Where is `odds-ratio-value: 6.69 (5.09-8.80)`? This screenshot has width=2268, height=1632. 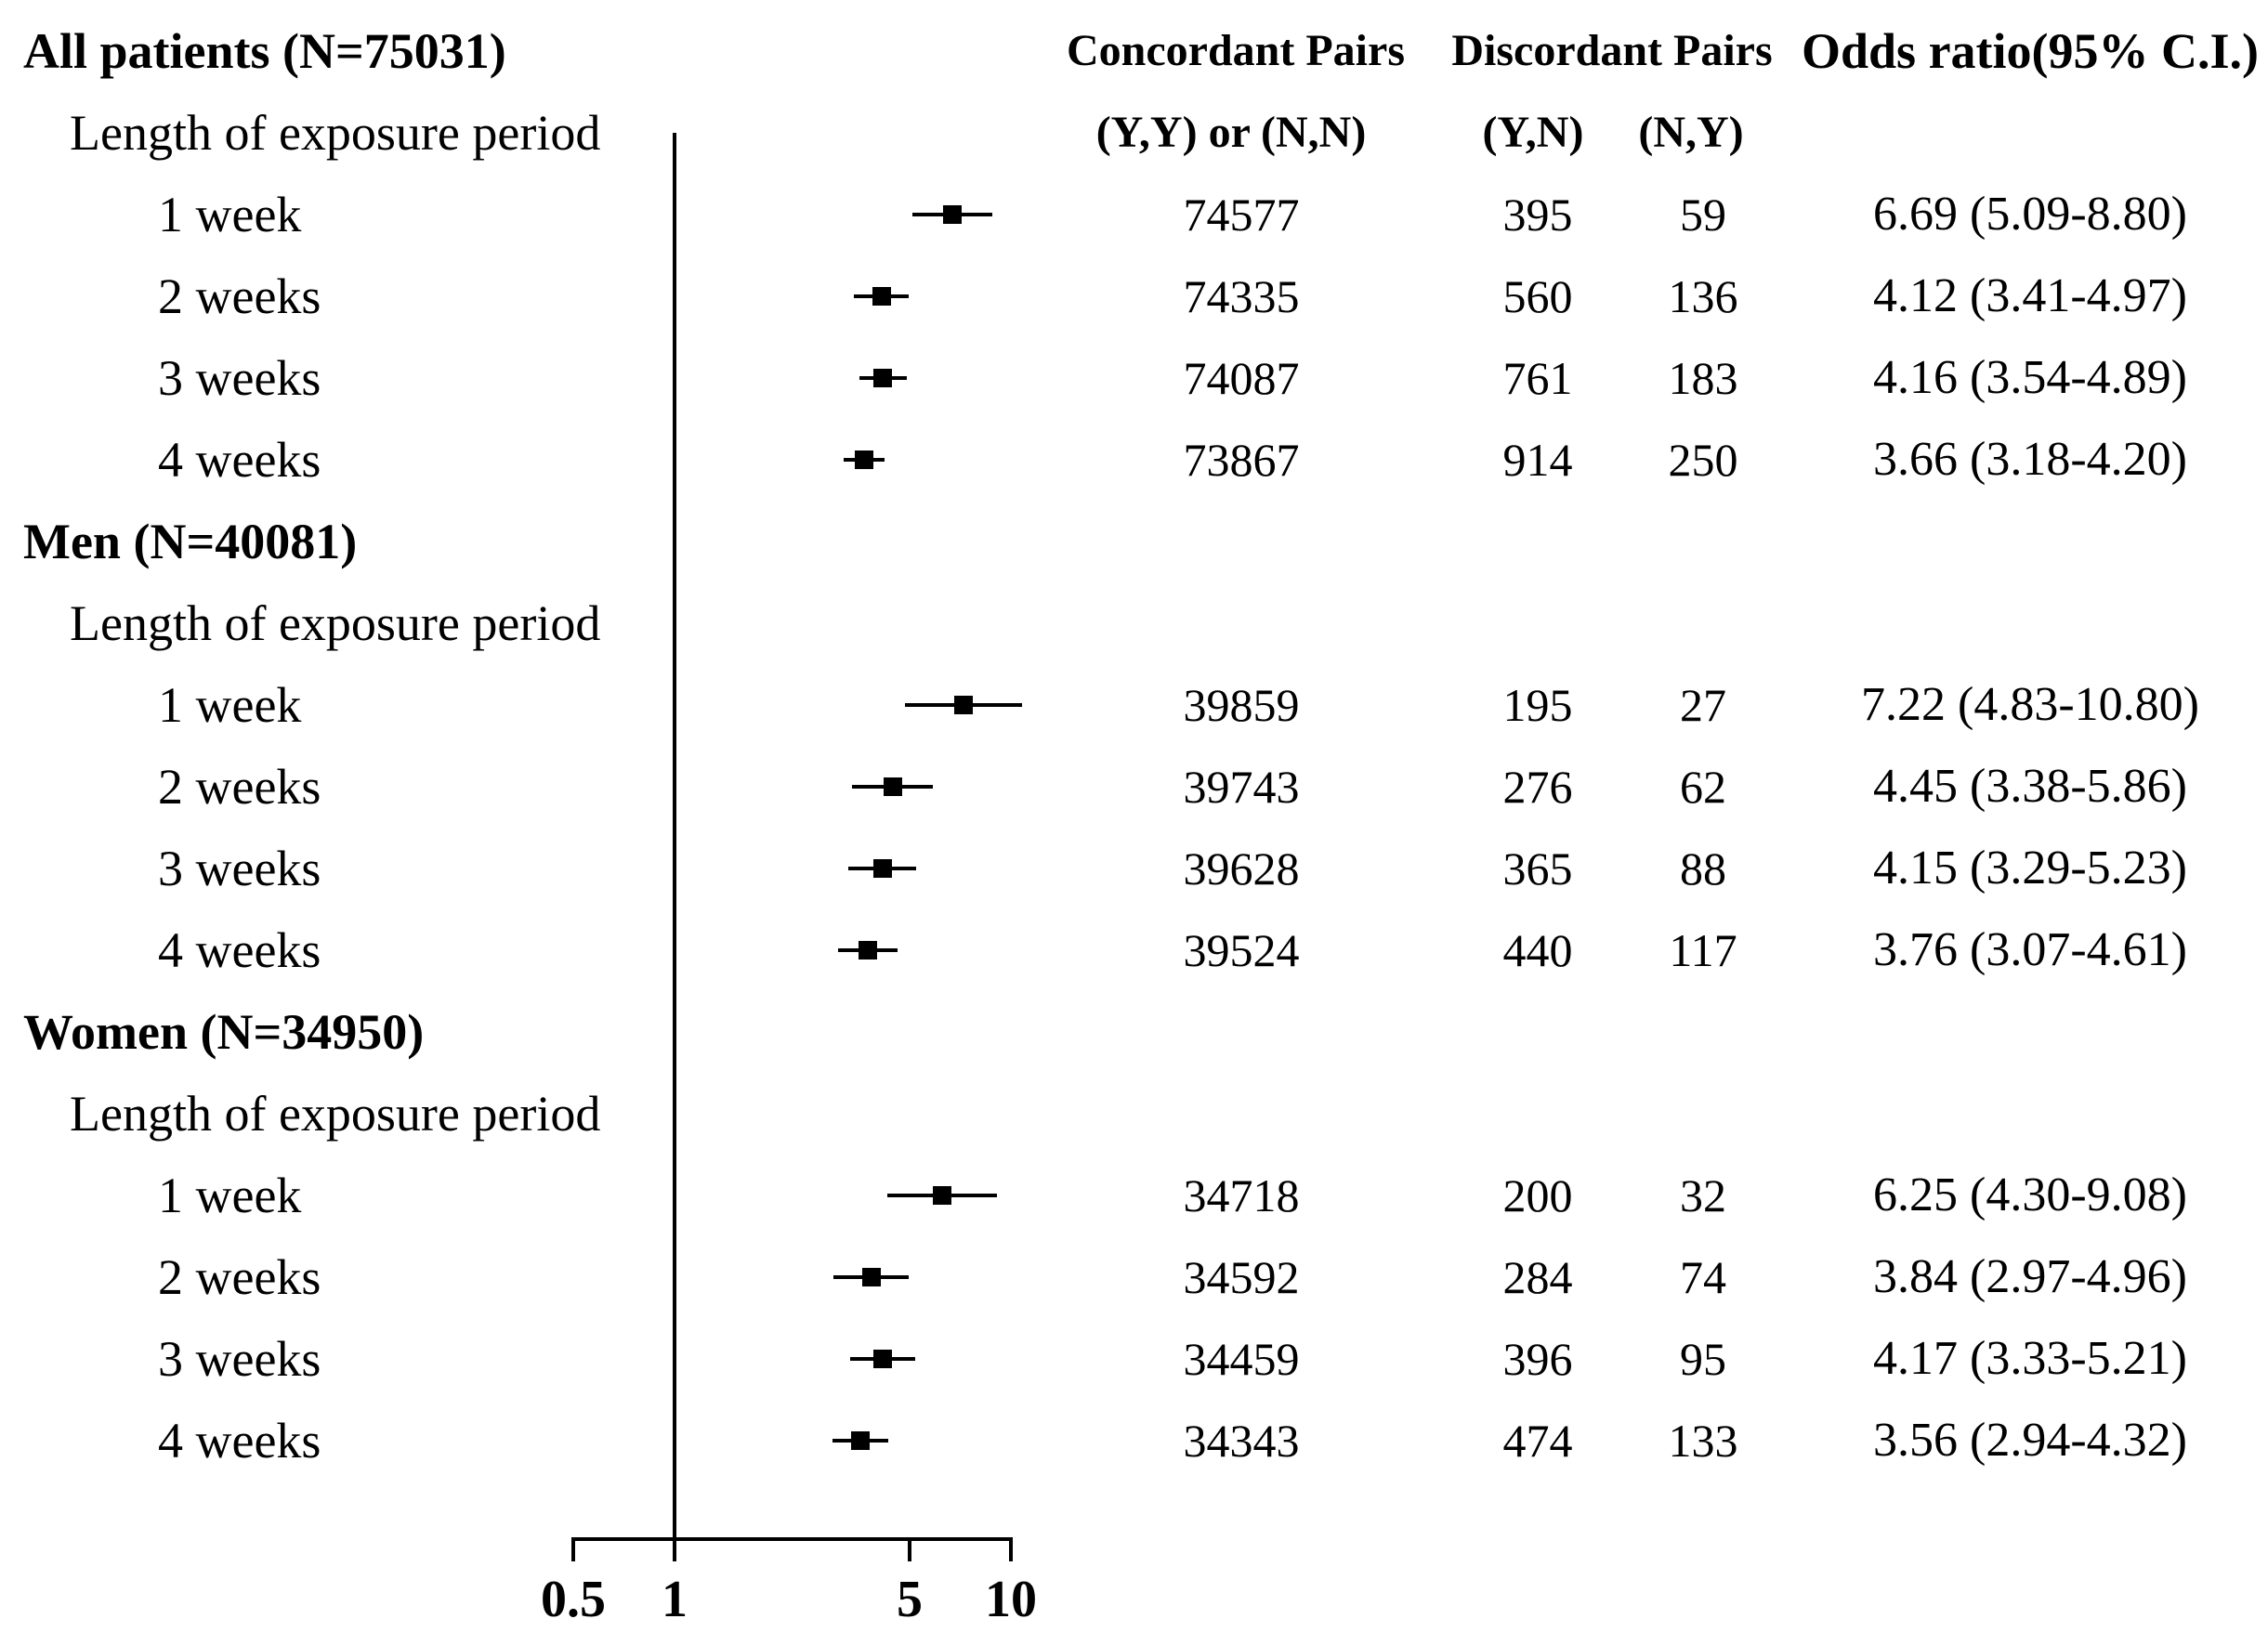 odds-ratio-value: 6.69 (5.09-8.80) is located at coordinates (2030, 215).